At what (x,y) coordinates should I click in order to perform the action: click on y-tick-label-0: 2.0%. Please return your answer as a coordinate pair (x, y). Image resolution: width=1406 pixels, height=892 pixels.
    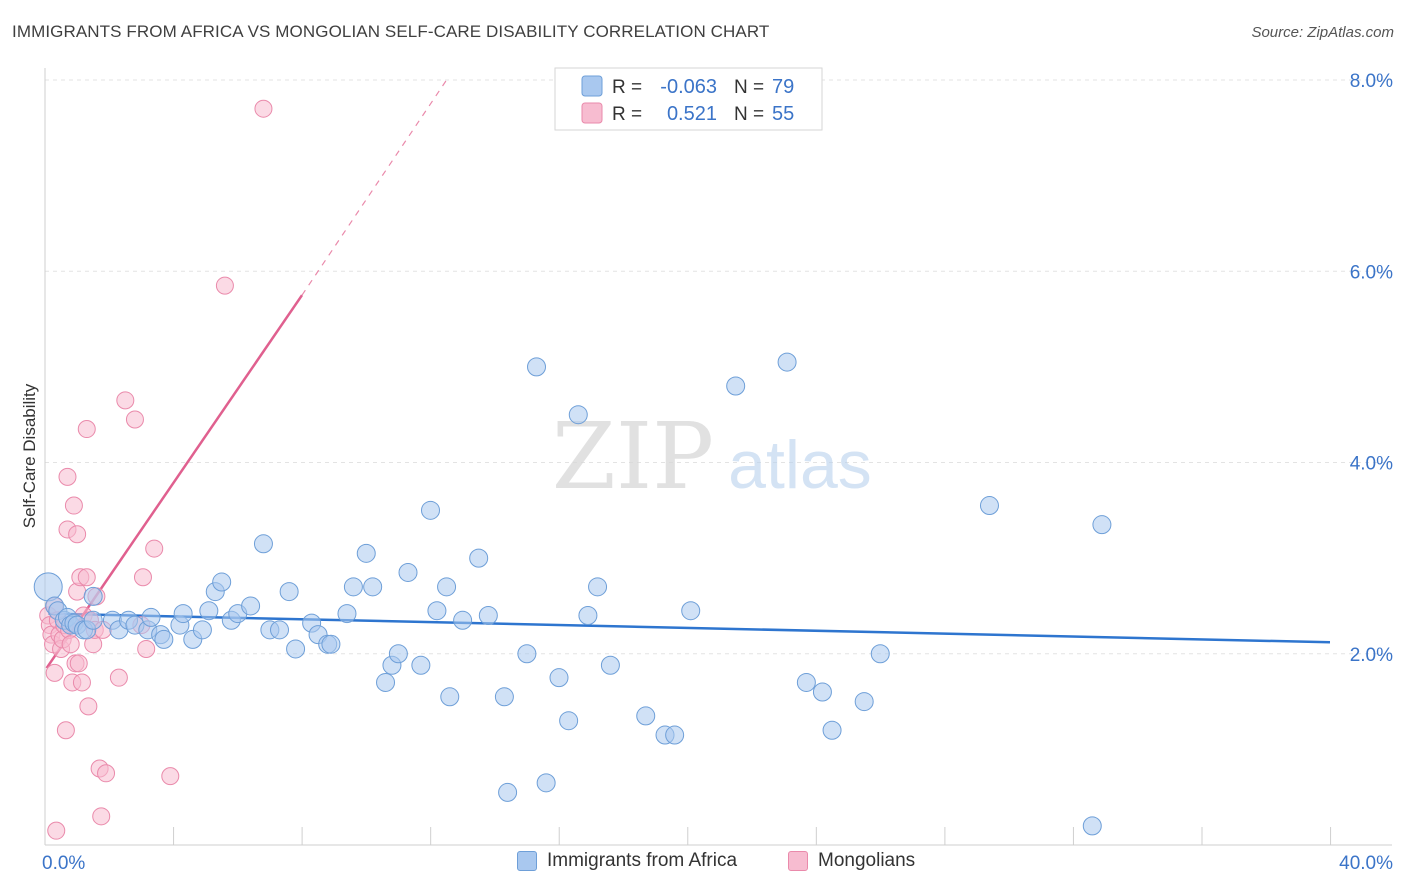
    Looking at the image, I should click on (1371, 655).